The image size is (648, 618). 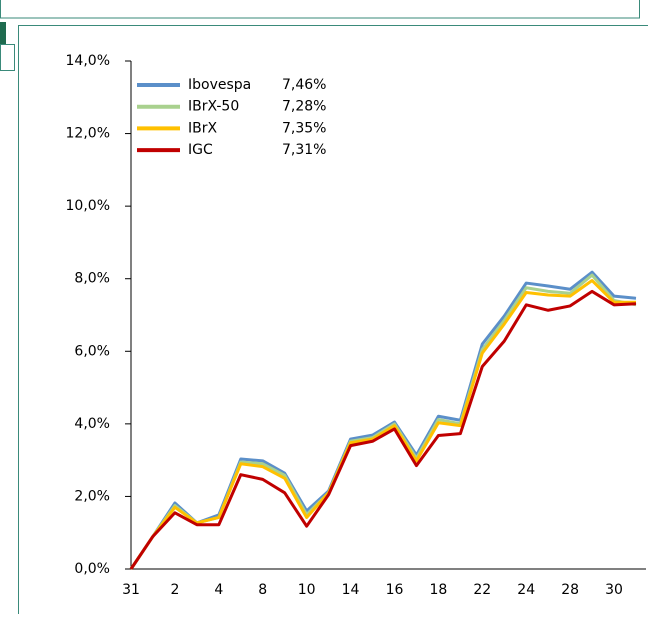 What do you see at coordinates (304, 107) in the screenshot?
I see `legend-value: 7,28%` at bounding box center [304, 107].